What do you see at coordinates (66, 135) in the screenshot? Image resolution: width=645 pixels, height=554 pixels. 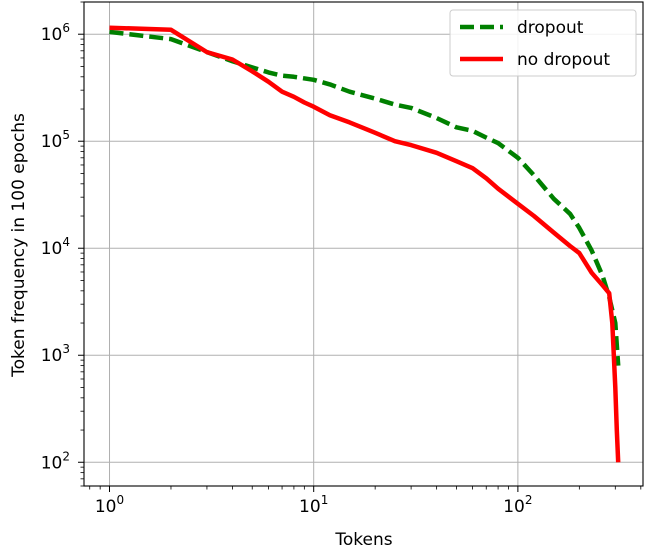 I see `y-tick-exponent: 5` at bounding box center [66, 135].